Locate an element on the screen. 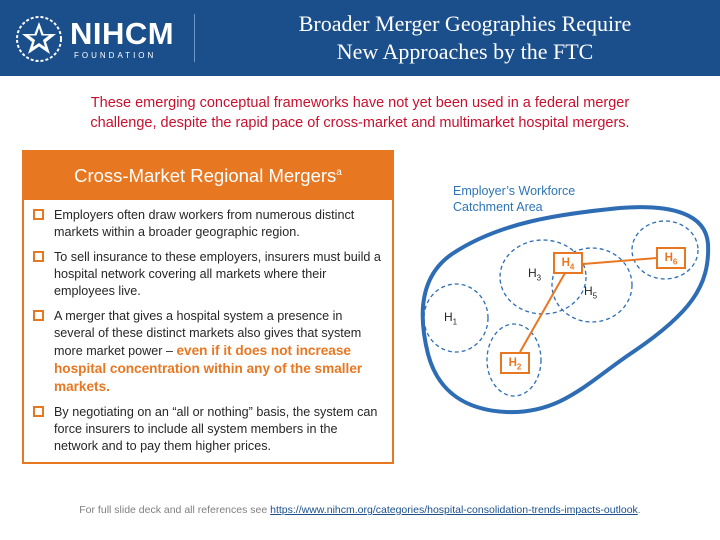 The image size is (720, 540). h2-prefix: H is located at coordinates (512, 363).